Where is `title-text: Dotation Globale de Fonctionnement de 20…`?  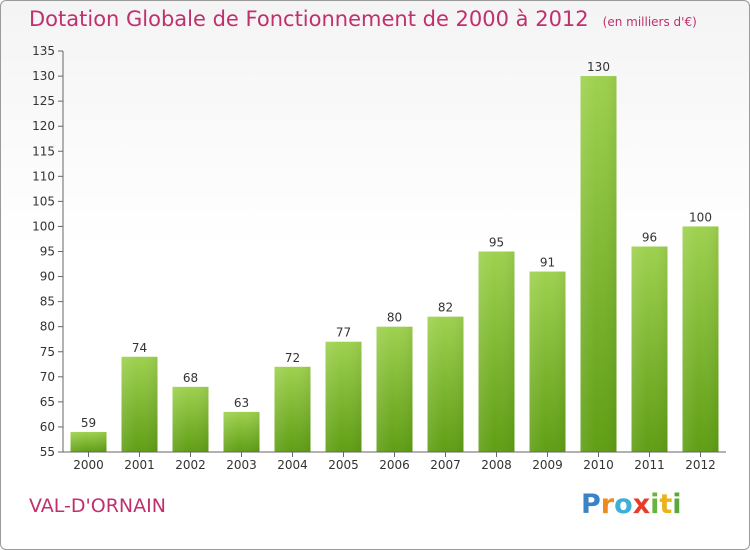 title-text: Dotation Globale de Fonctionnement de 20… is located at coordinates (309, 19).